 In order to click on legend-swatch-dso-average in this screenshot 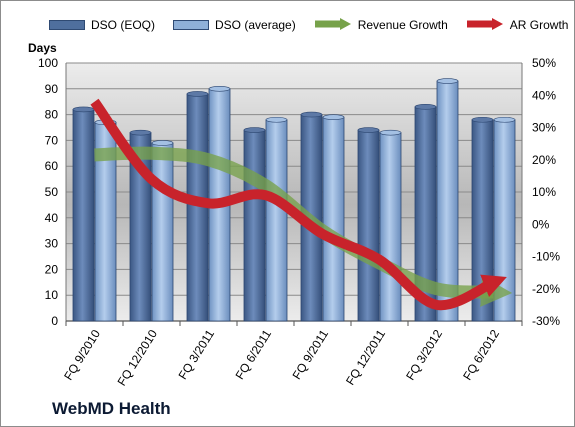, I will do `click(191, 25)`.